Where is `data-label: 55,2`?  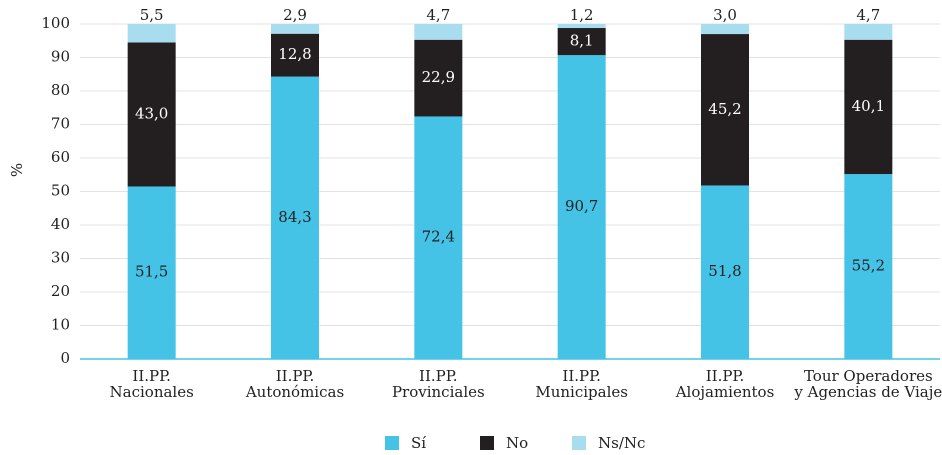 data-label: 55,2 is located at coordinates (868, 266).